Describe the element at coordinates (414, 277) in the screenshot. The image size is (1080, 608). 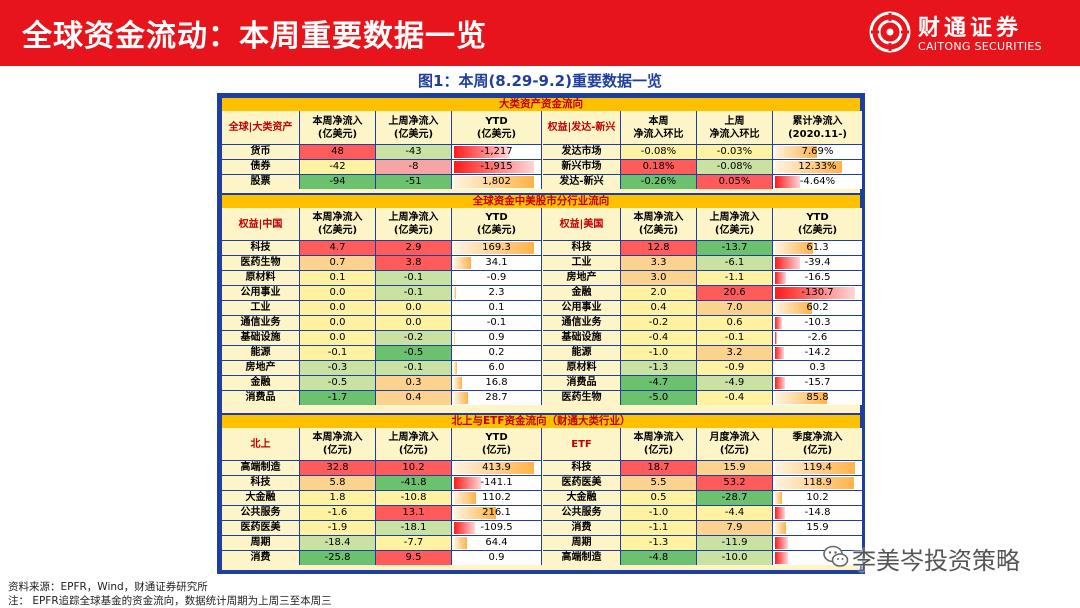
I see `value-cell: -0.1` at that location.